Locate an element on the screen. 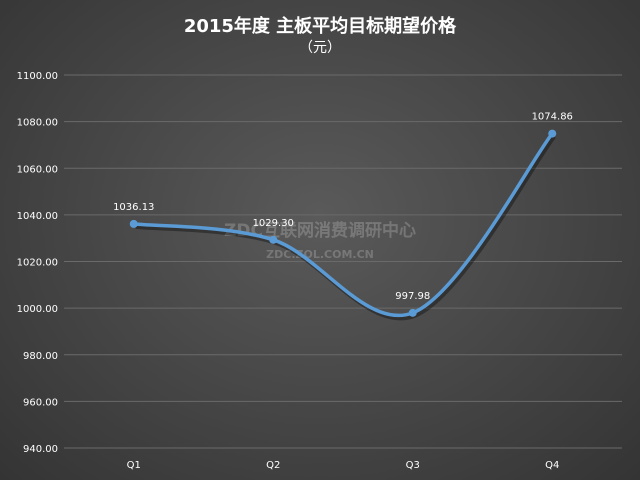  y-tick-label: 1040.00 is located at coordinates (37, 216).